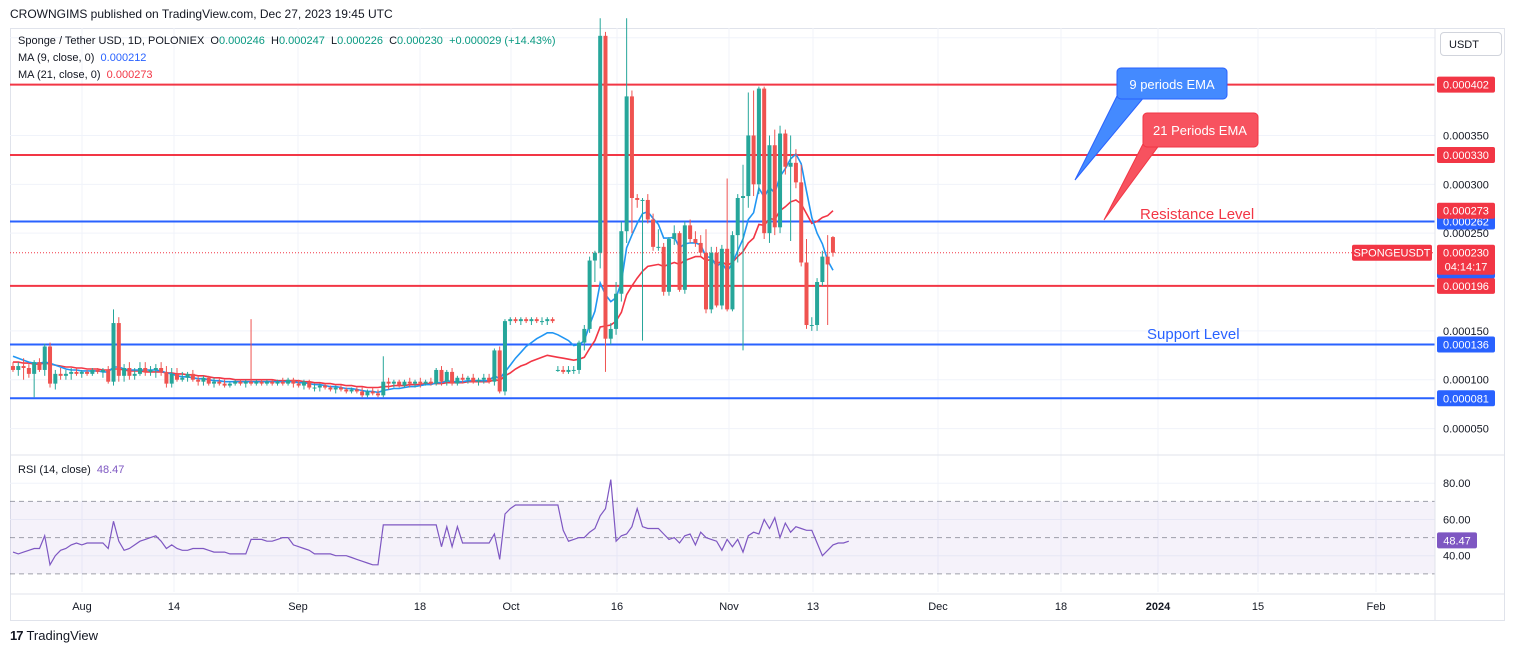 The width and height of the screenshot is (1515, 655). I want to click on time-tick-label: Nov, so click(729, 607).